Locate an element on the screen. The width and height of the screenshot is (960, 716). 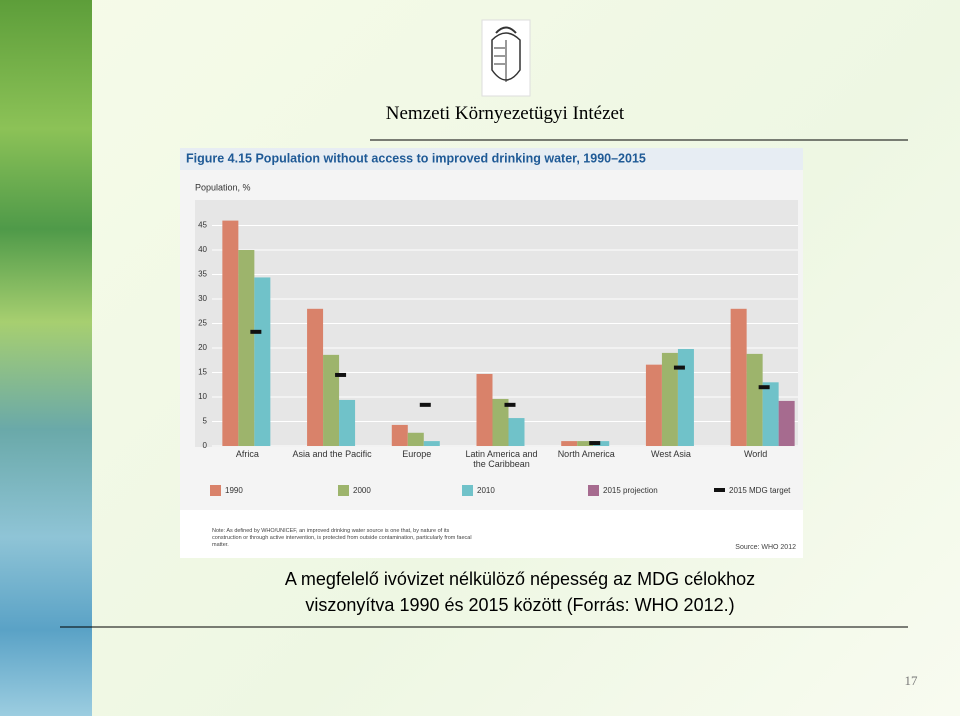
logo is located at coordinates (506, 58).